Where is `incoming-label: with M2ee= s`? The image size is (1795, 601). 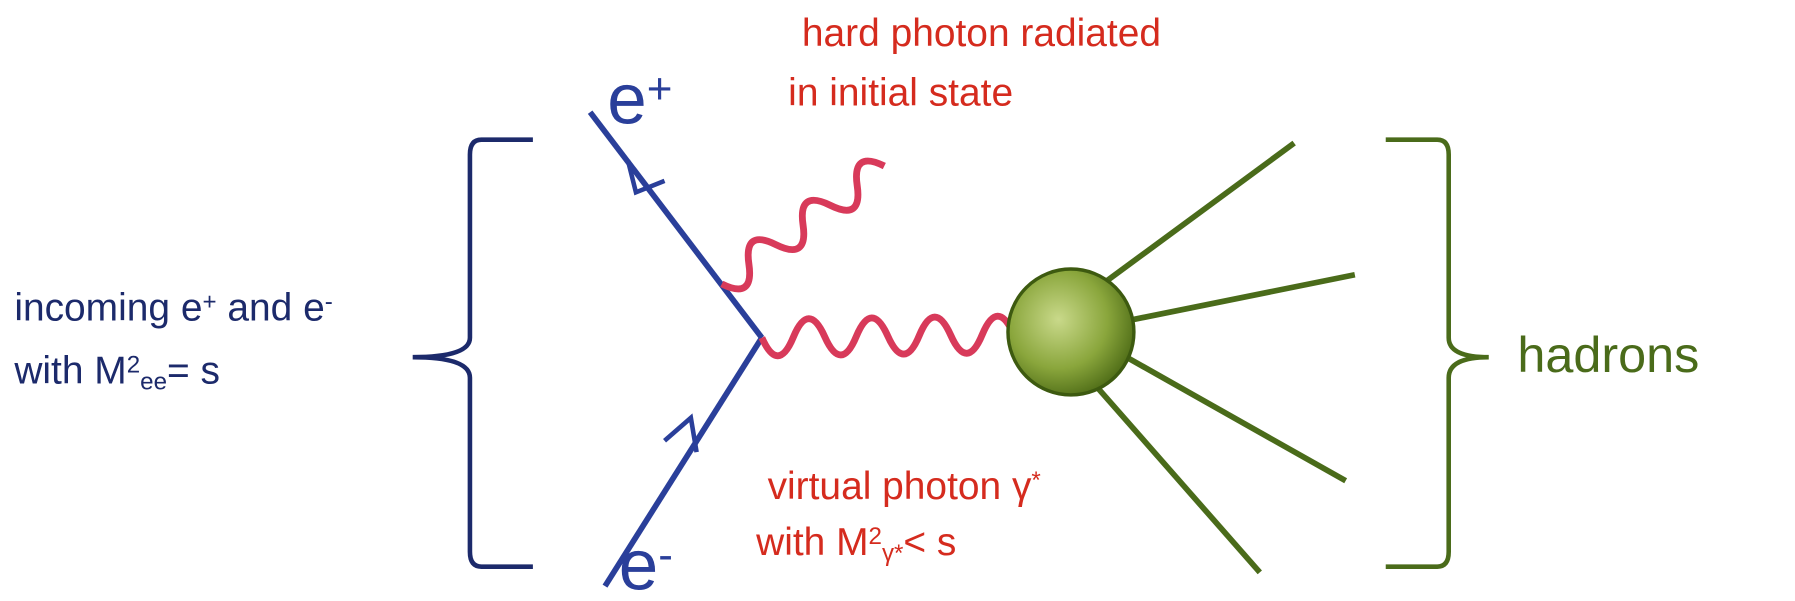
incoming-label: with M2ee= s is located at coordinates (116, 372).